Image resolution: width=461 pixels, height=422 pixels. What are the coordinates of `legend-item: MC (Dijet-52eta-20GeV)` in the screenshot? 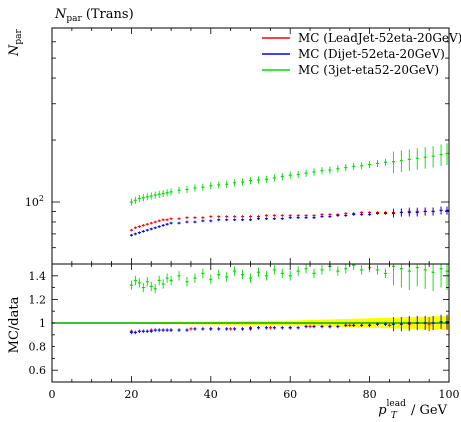 It's located at (353, 54).